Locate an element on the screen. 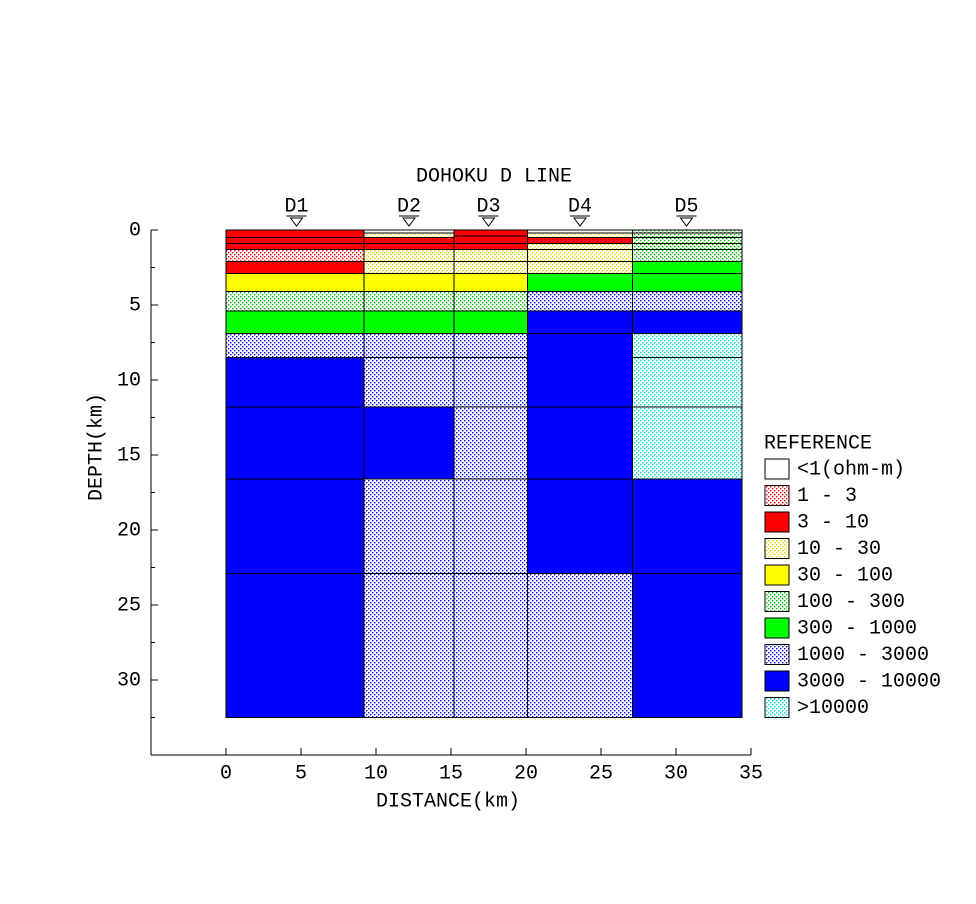 The width and height of the screenshot is (976, 904). legend-label: 30 - 100 is located at coordinates (845, 575).